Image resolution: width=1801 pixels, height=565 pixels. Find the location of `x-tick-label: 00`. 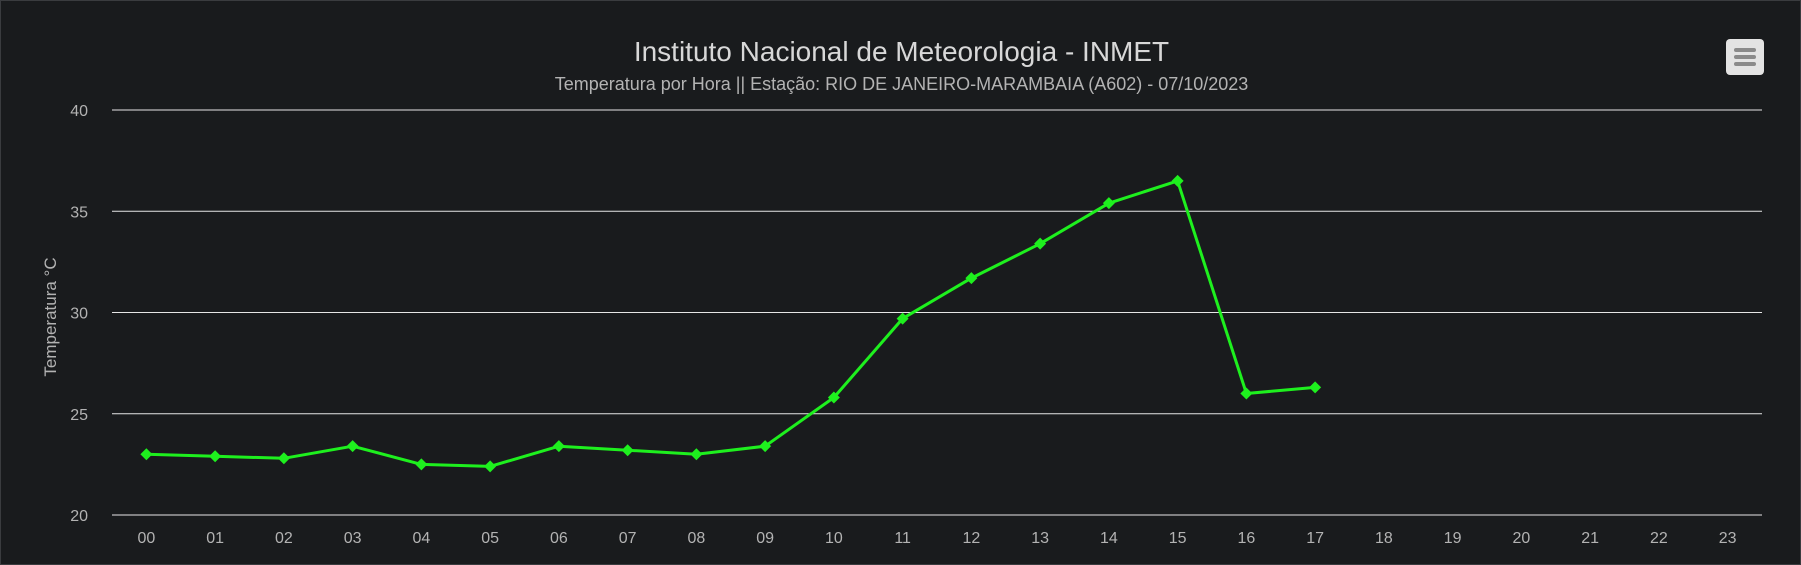

x-tick-label: 00 is located at coordinates (146, 538).